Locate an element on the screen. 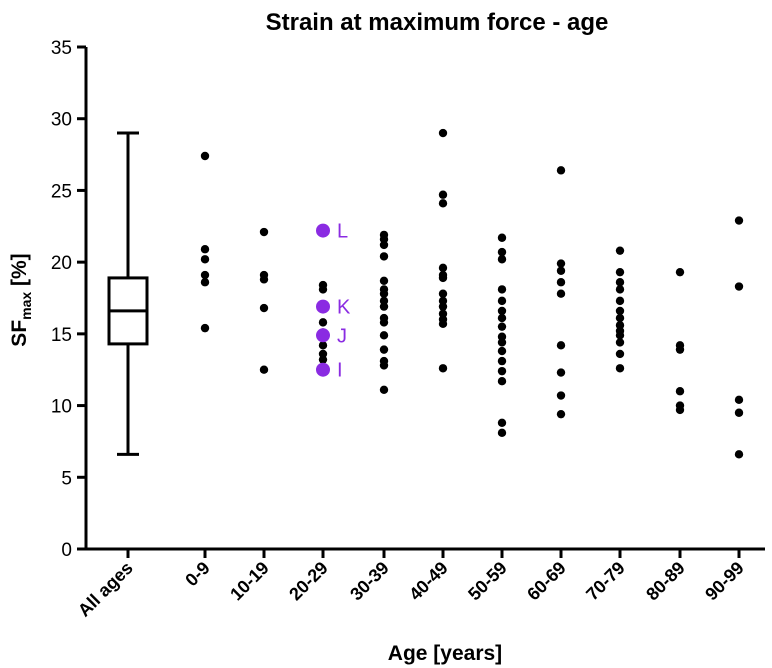  x-tick-label: All ages is located at coordinates (105, 589).